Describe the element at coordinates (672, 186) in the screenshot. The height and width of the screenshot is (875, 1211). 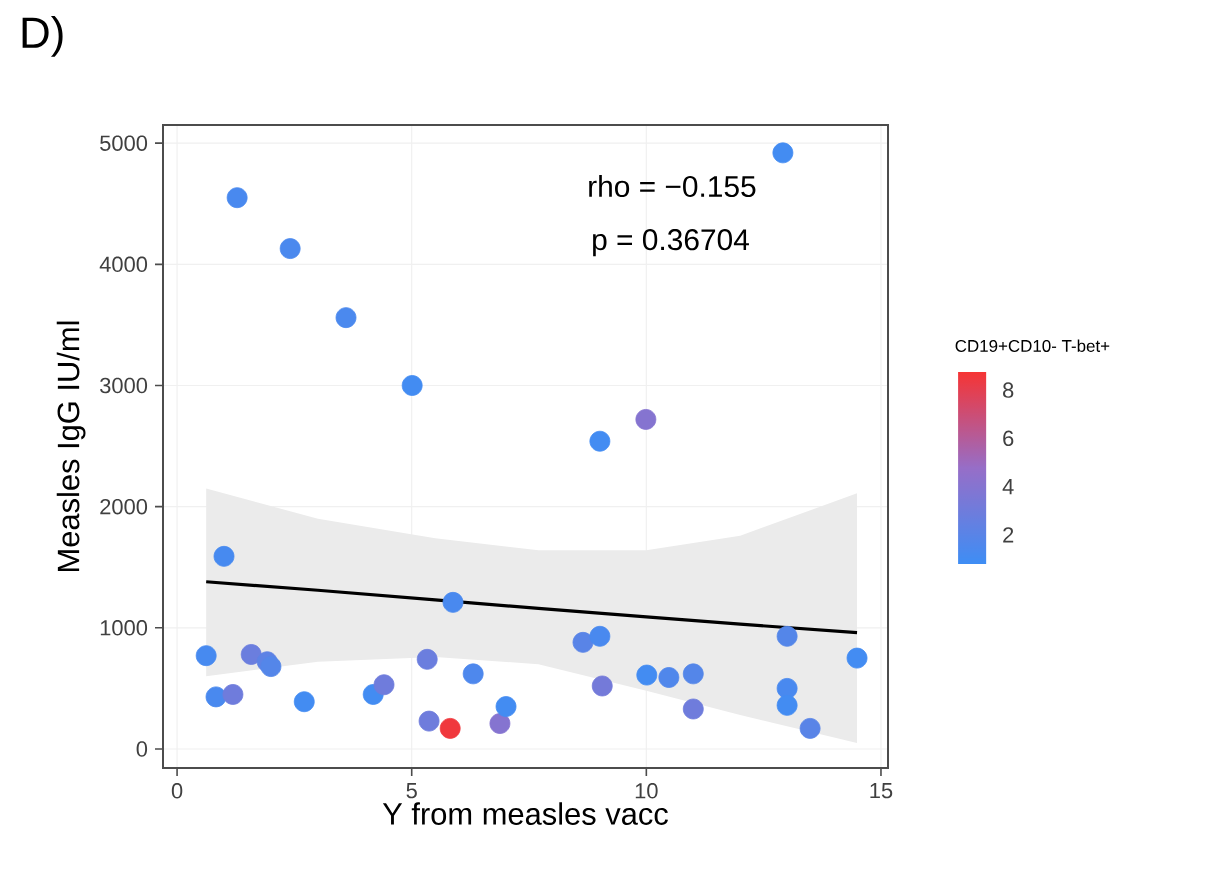
I see `annotation: rho = −0.155` at that location.